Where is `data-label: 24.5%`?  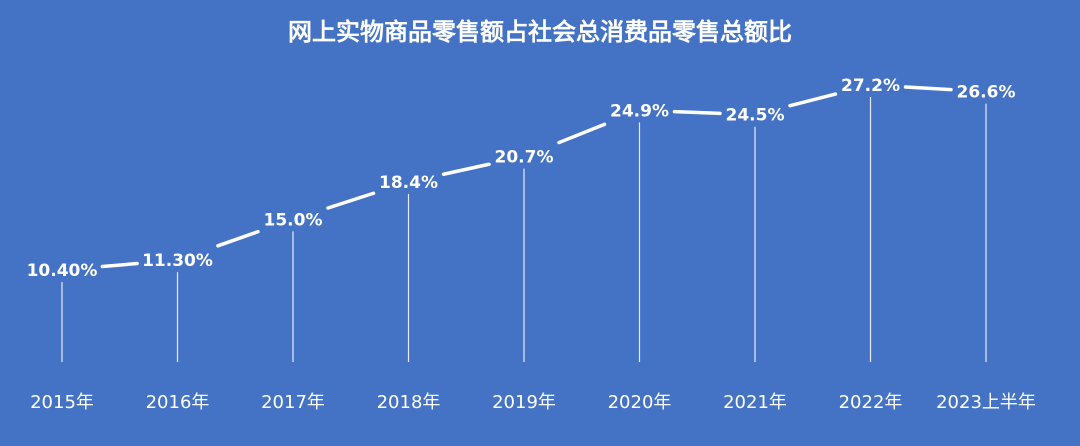
data-label: 24.5% is located at coordinates (755, 116).